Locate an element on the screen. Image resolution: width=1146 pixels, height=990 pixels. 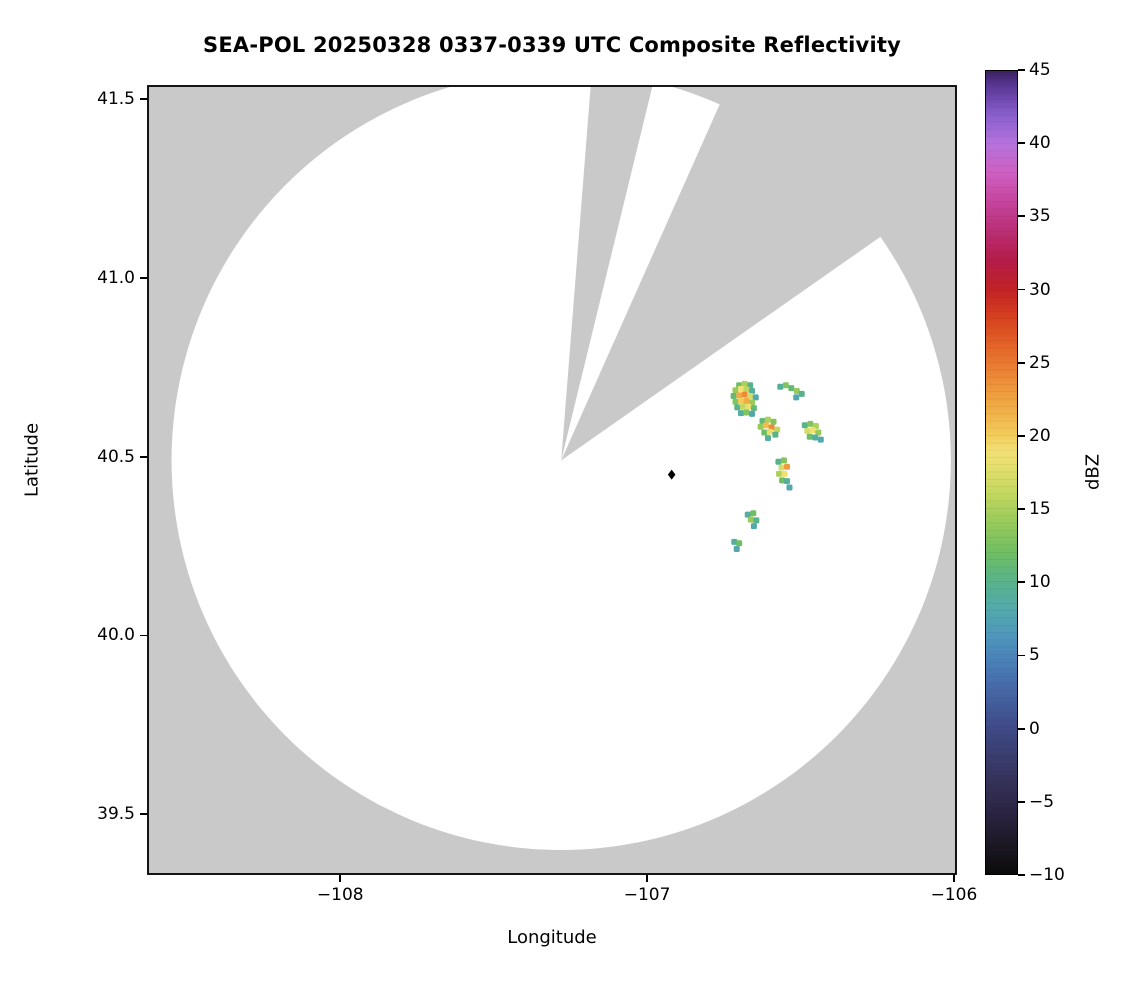
y-tick-label: 41.0 is located at coordinates (116, 278).